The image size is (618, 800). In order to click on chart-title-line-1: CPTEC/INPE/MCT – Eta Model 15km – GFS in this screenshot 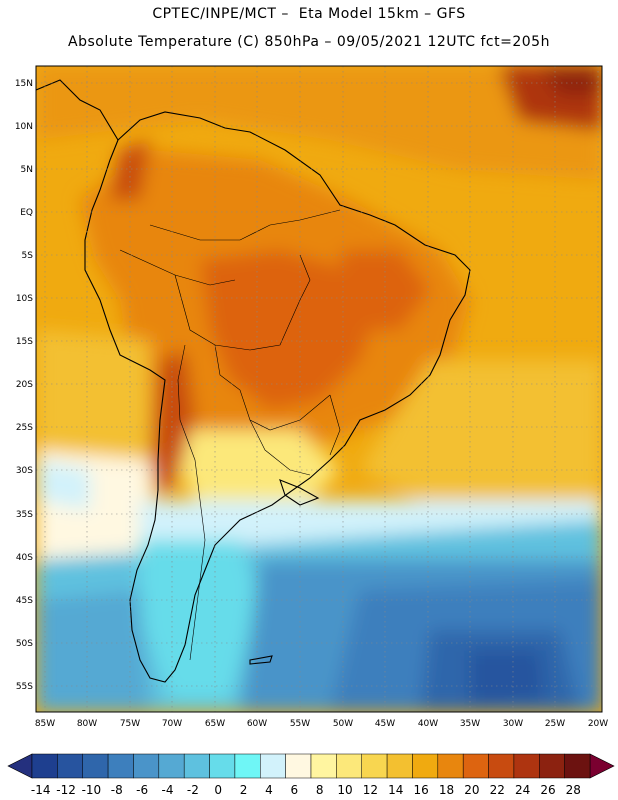, I will do `click(309, 14)`.